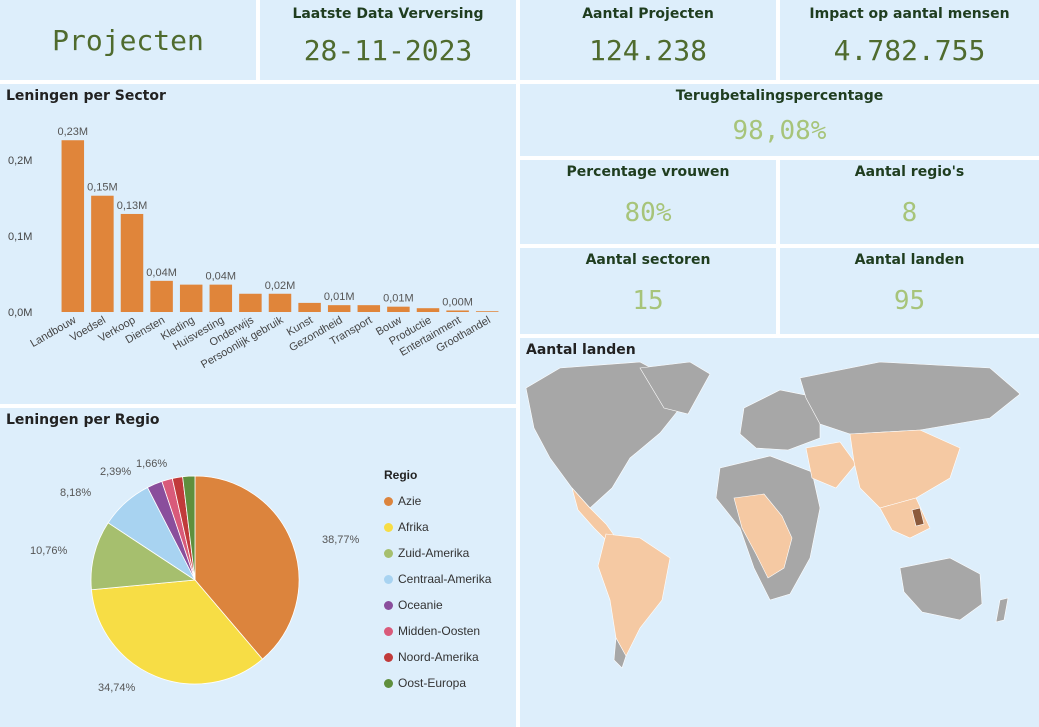  I want to click on region-pie-chart: 38,77% 34,74% 10,76% 8,18% 2,39% 1,66%, so click(195, 576).